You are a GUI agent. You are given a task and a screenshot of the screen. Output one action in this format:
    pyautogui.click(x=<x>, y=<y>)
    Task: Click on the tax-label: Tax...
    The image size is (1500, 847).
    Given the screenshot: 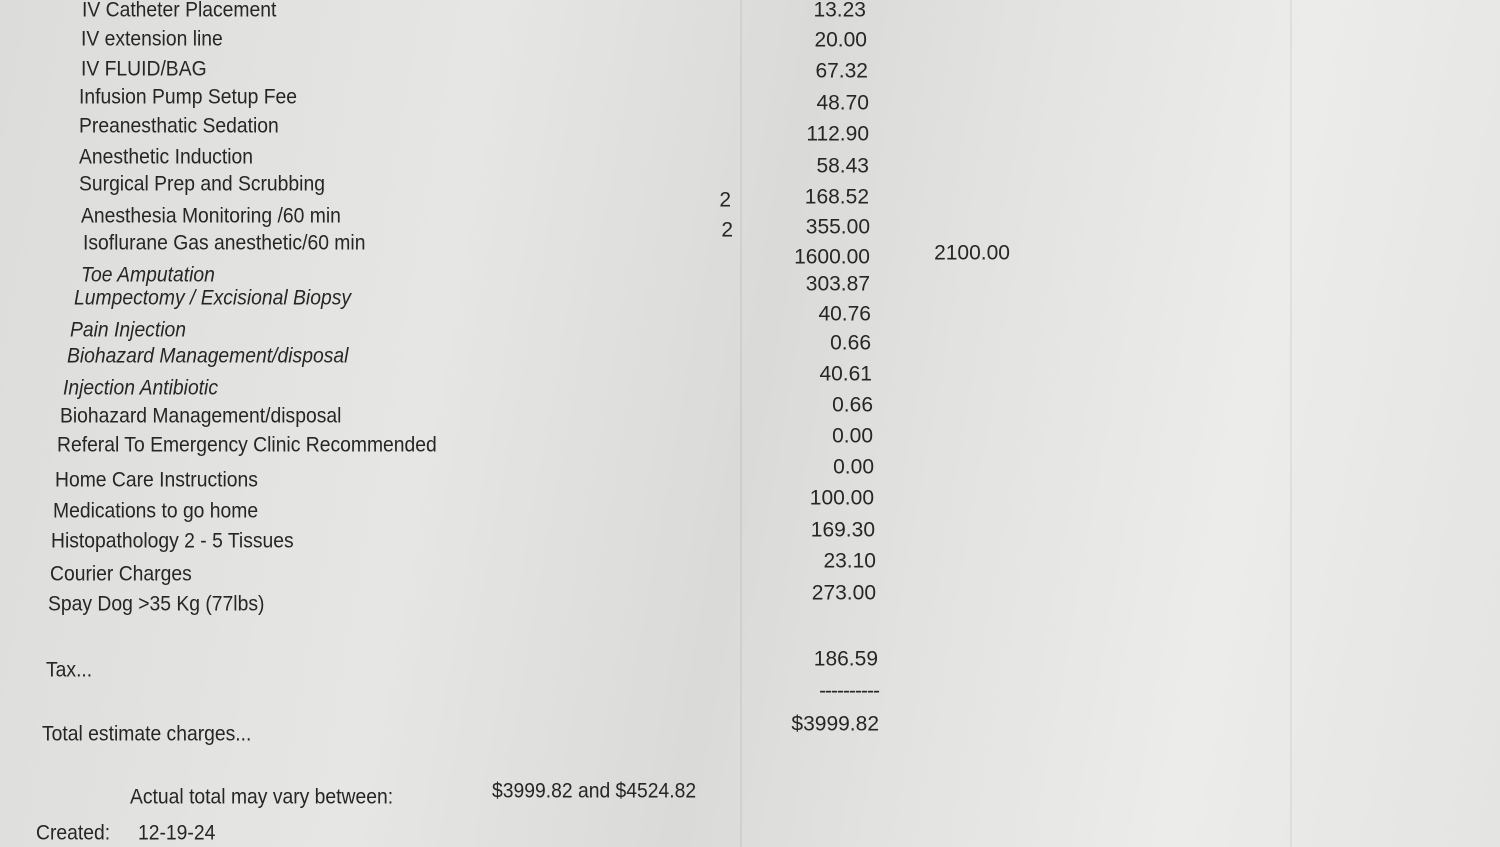 What is the action you would take?
    pyautogui.click(x=69, y=670)
    